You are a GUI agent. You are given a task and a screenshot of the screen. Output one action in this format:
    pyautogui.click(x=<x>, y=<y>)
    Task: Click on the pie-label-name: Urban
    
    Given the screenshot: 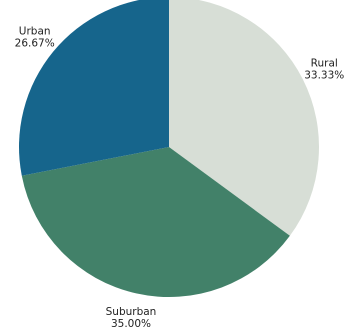 What is the action you would take?
    pyautogui.click(x=35, y=31)
    